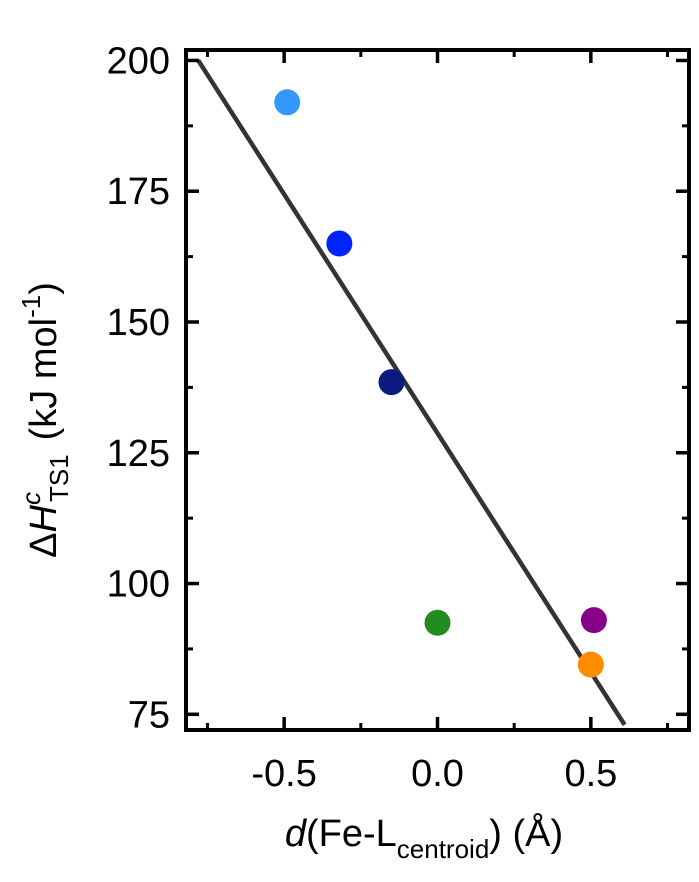  What do you see at coordinates (437, 774) in the screenshot?
I see `x-tick-label: 0.0` at bounding box center [437, 774].